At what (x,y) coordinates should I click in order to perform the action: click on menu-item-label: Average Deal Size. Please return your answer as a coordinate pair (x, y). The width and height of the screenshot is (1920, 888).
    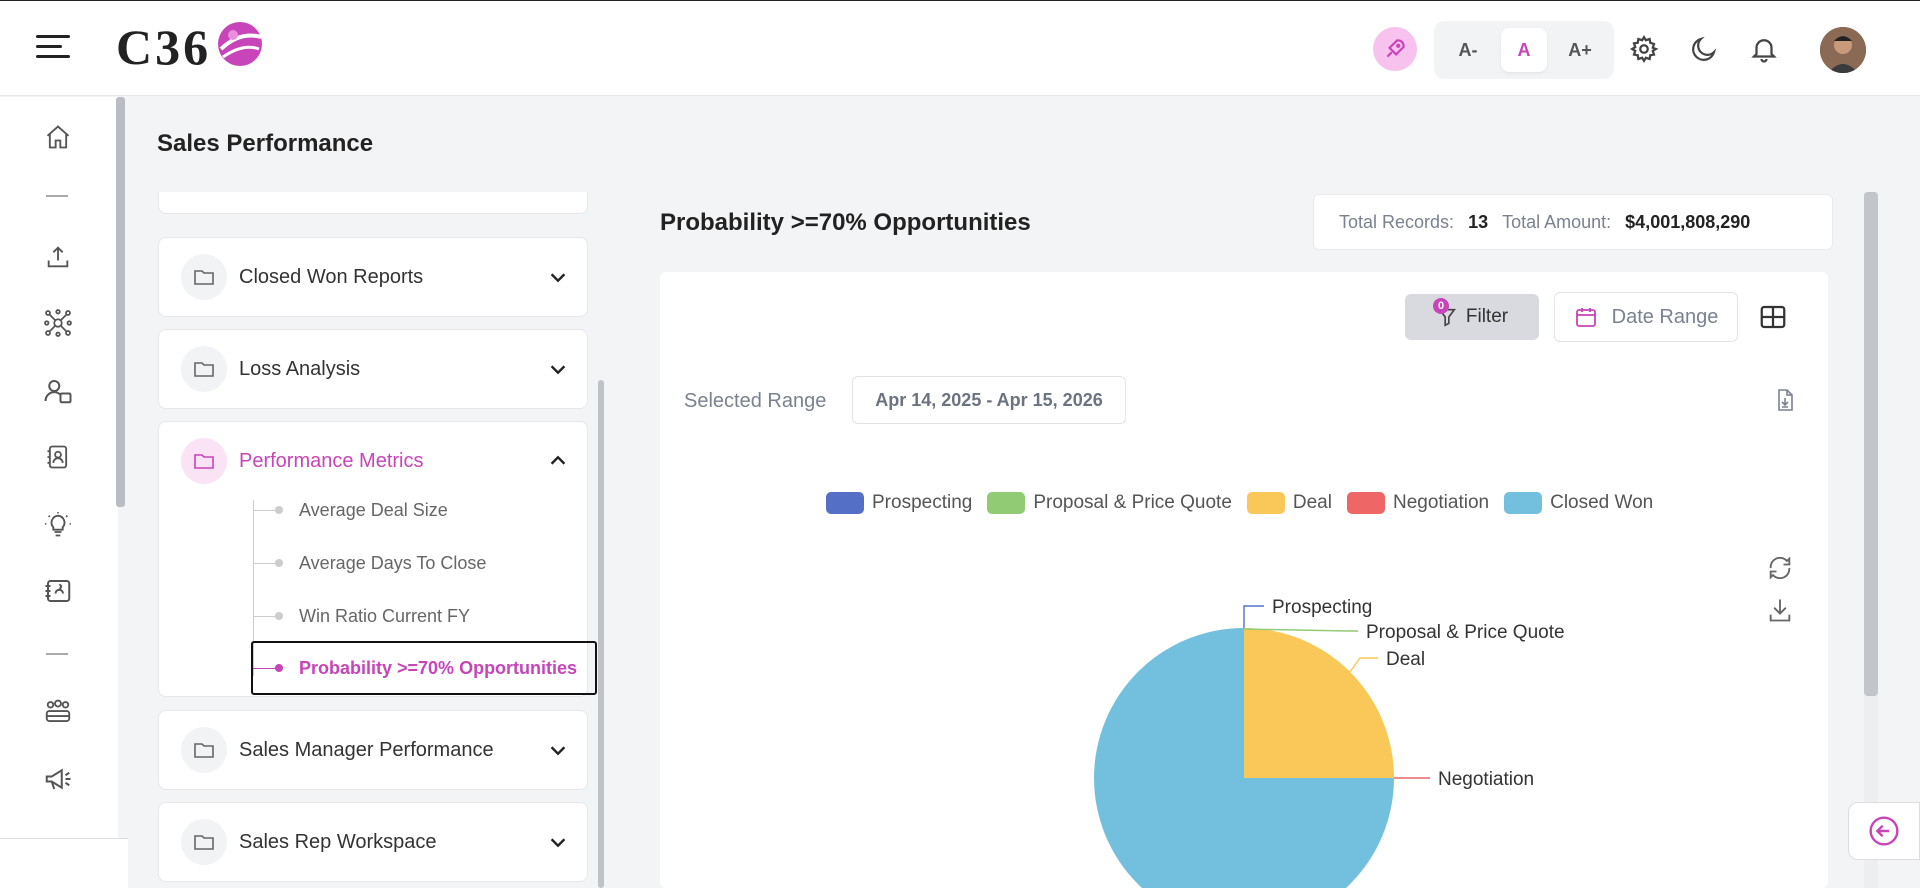
    Looking at the image, I should click on (373, 509).